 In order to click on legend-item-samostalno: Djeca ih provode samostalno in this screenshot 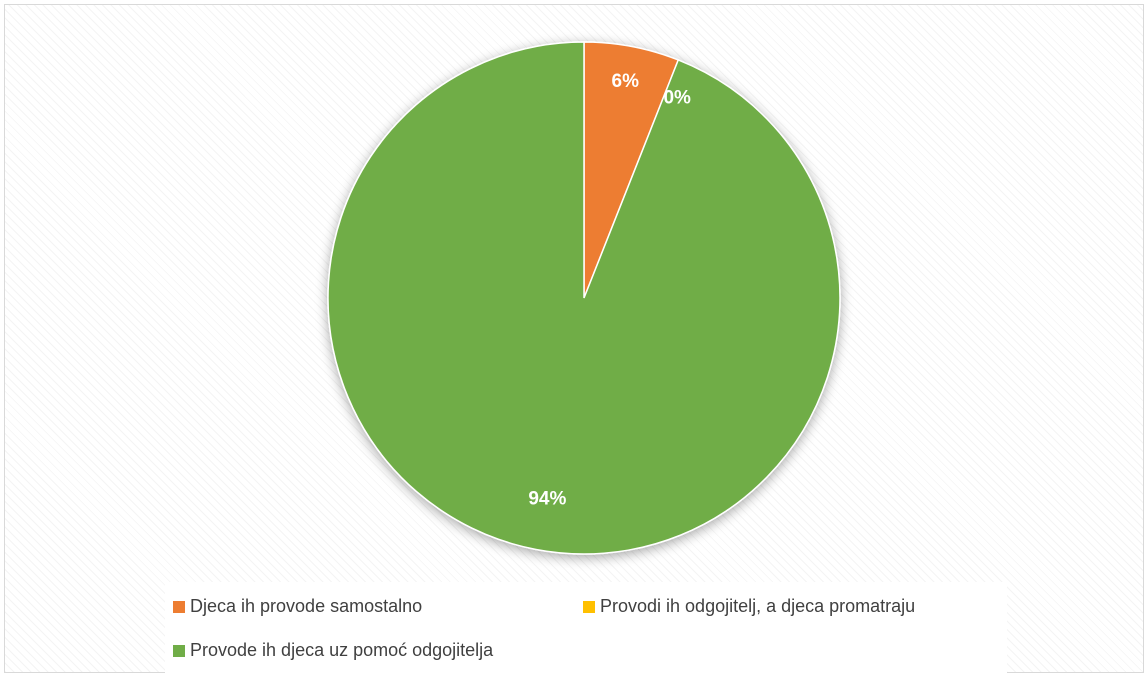, I will do `click(297, 606)`.